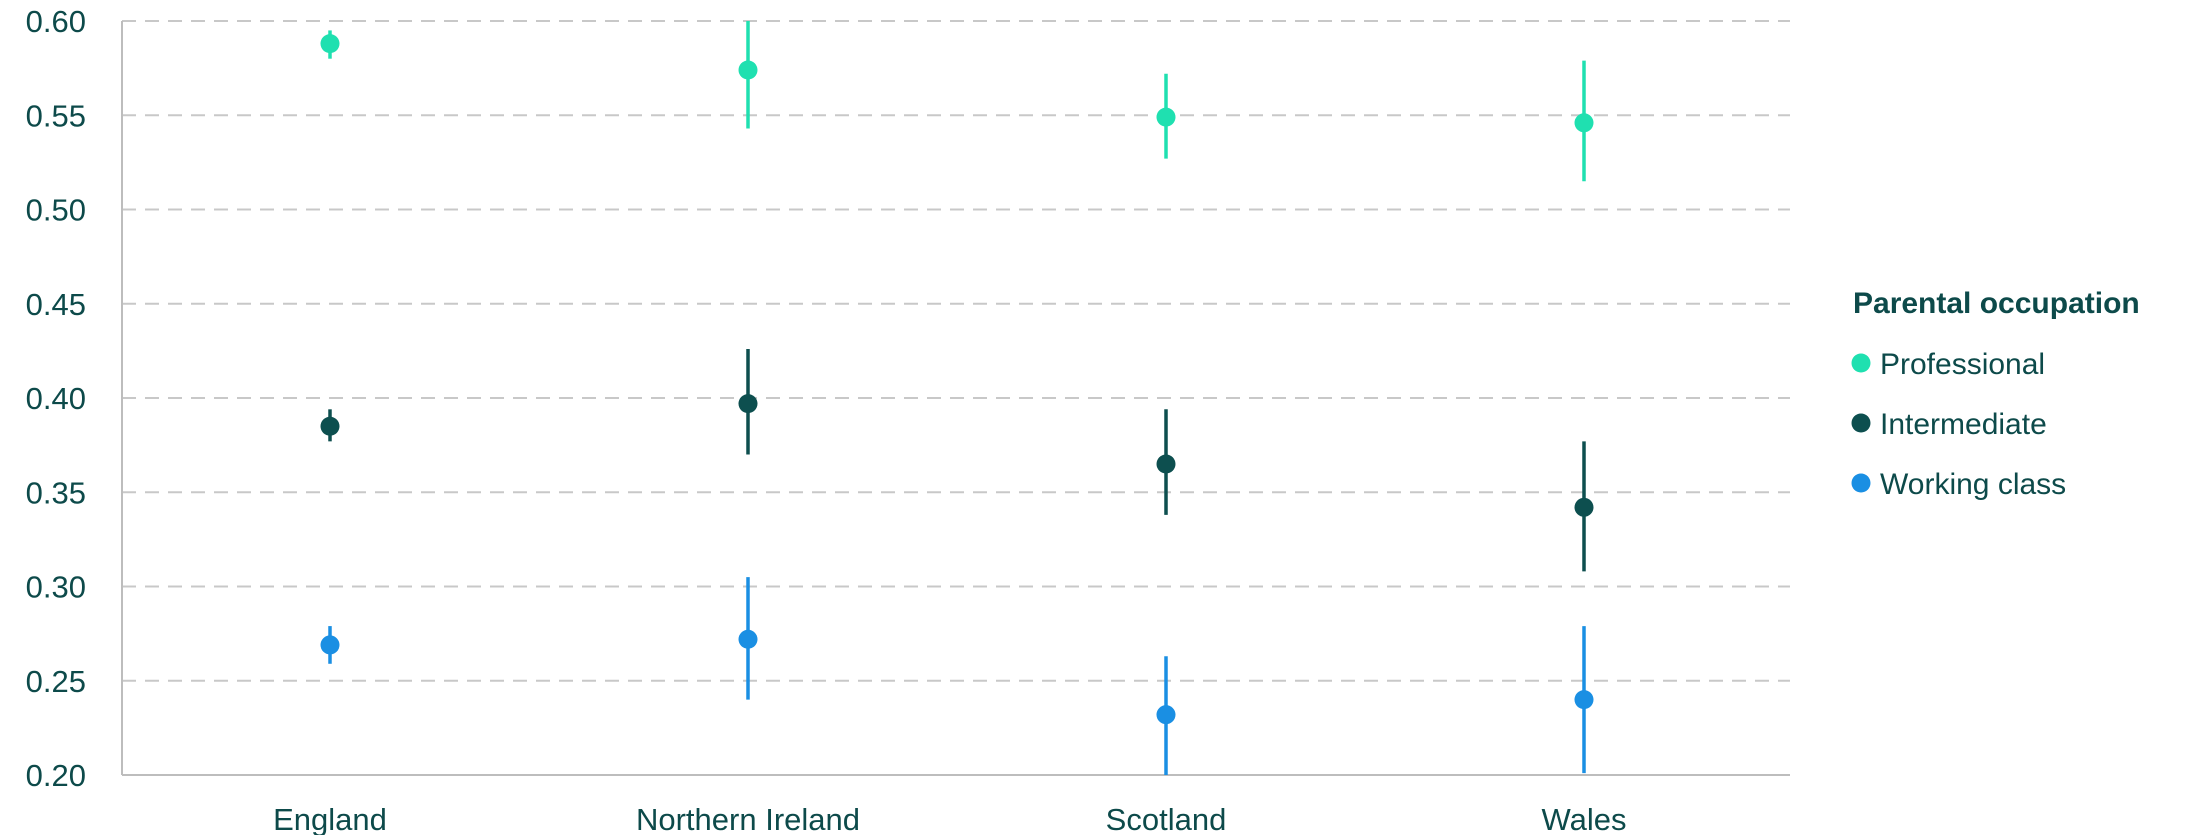 This screenshot has height=835, width=2185. What do you see at coordinates (1963, 424) in the screenshot?
I see `legend-label: Intermediate` at bounding box center [1963, 424].